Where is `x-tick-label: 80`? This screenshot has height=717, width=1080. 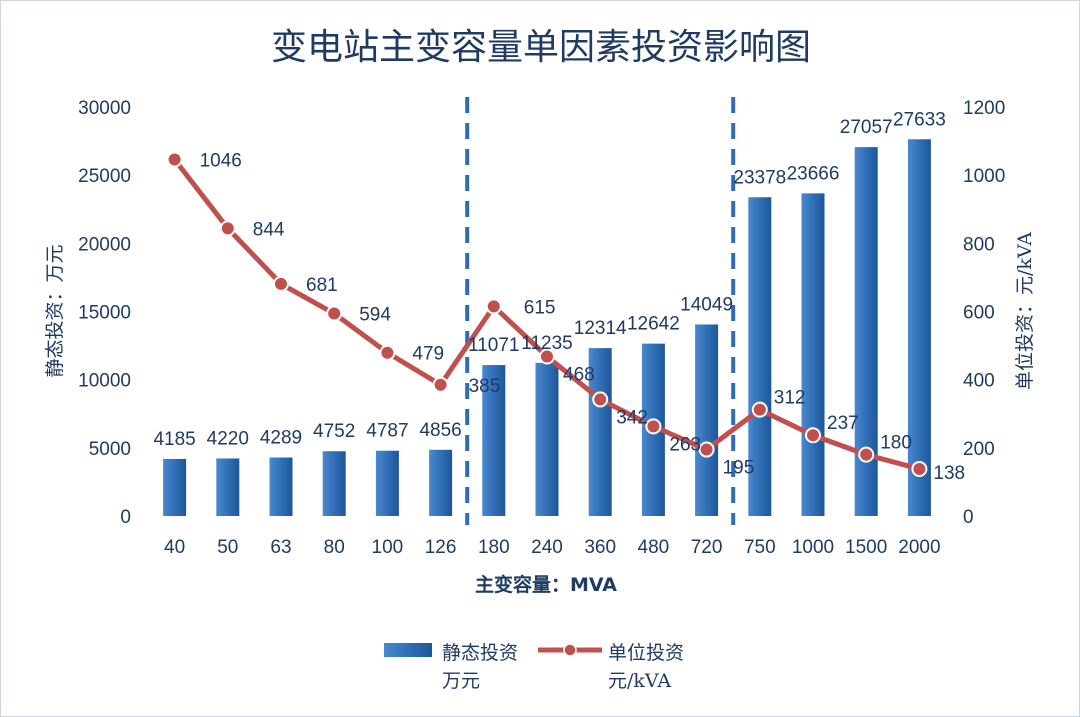 x-tick-label: 80 is located at coordinates (334, 547).